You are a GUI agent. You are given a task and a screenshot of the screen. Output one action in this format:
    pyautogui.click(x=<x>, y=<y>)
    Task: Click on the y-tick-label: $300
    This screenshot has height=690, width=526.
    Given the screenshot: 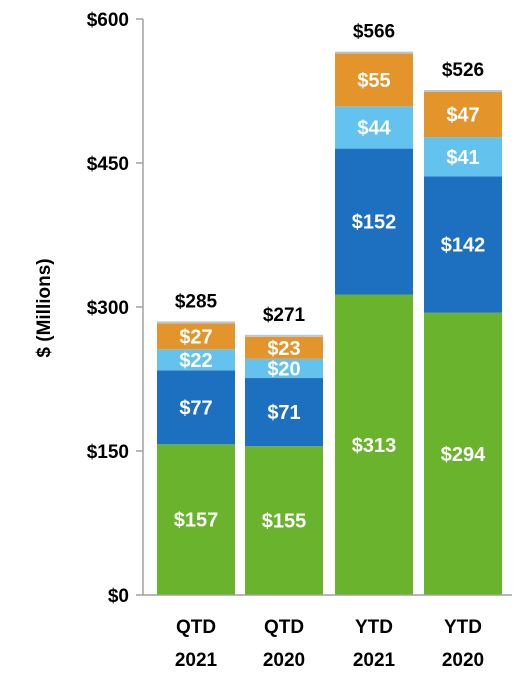 What is the action you would take?
    pyautogui.click(x=108, y=308)
    